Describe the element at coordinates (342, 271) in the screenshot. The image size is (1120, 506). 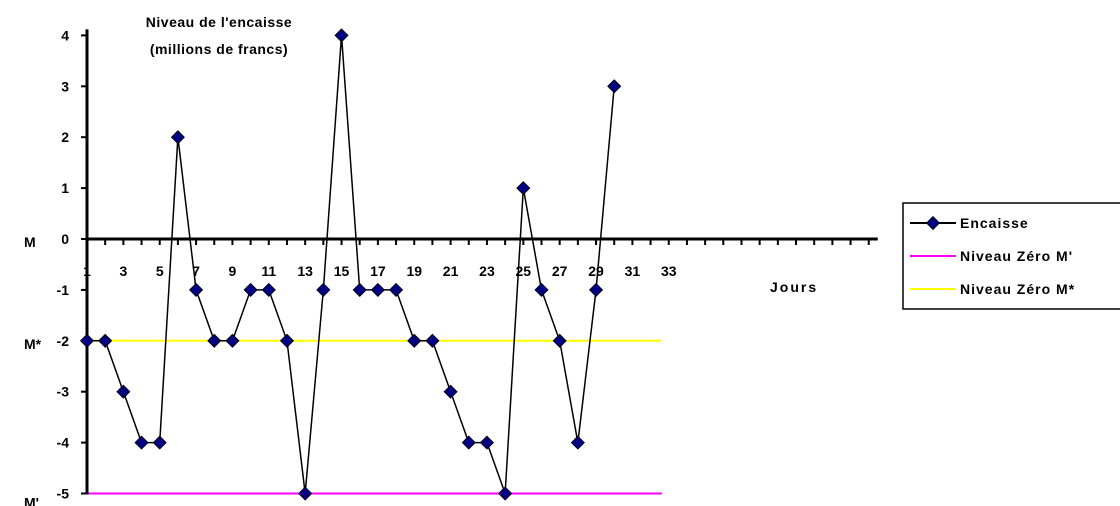
I see `x-tick-label: 15` at that location.